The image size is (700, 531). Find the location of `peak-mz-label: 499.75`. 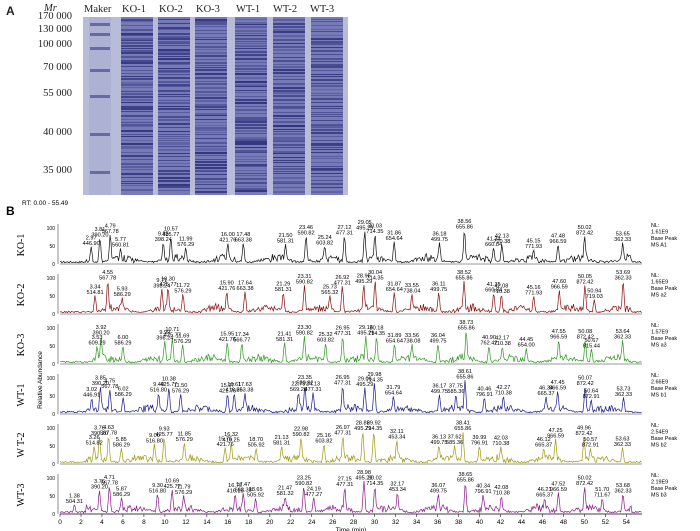

peak-mz-label: 499.75 is located at coordinates (438, 491).